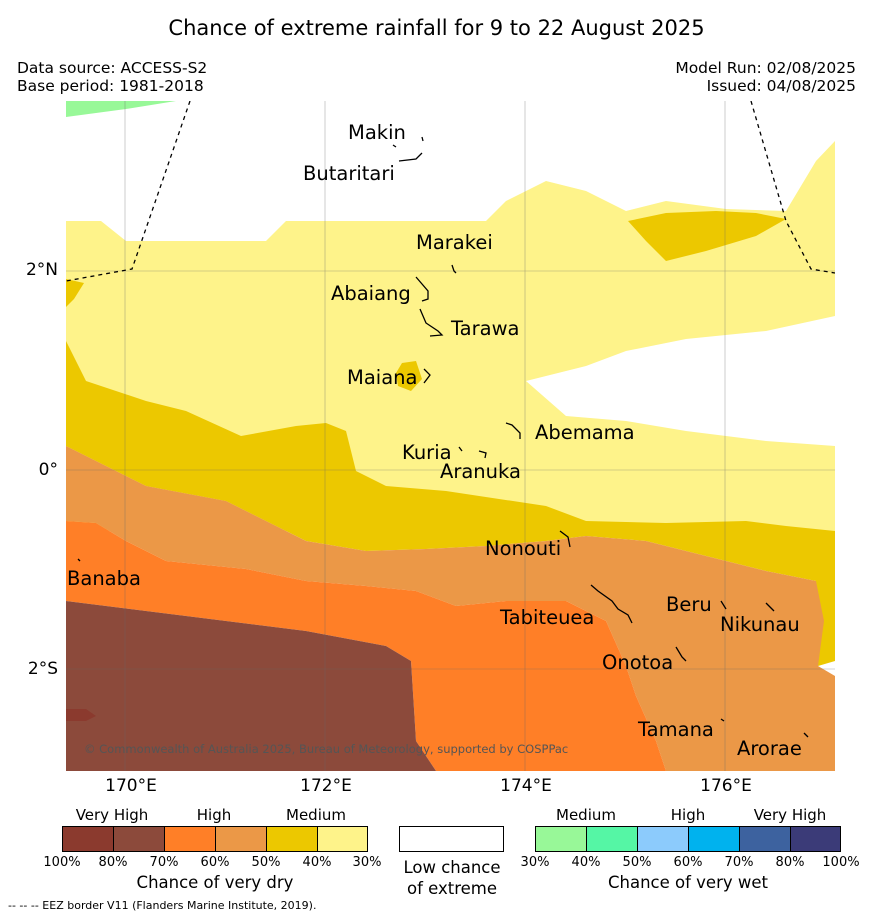 Image resolution: width=873 pixels, height=919 pixels. What do you see at coordinates (770, 607) in the screenshot?
I see `atoll-nikunau` at bounding box center [770, 607].